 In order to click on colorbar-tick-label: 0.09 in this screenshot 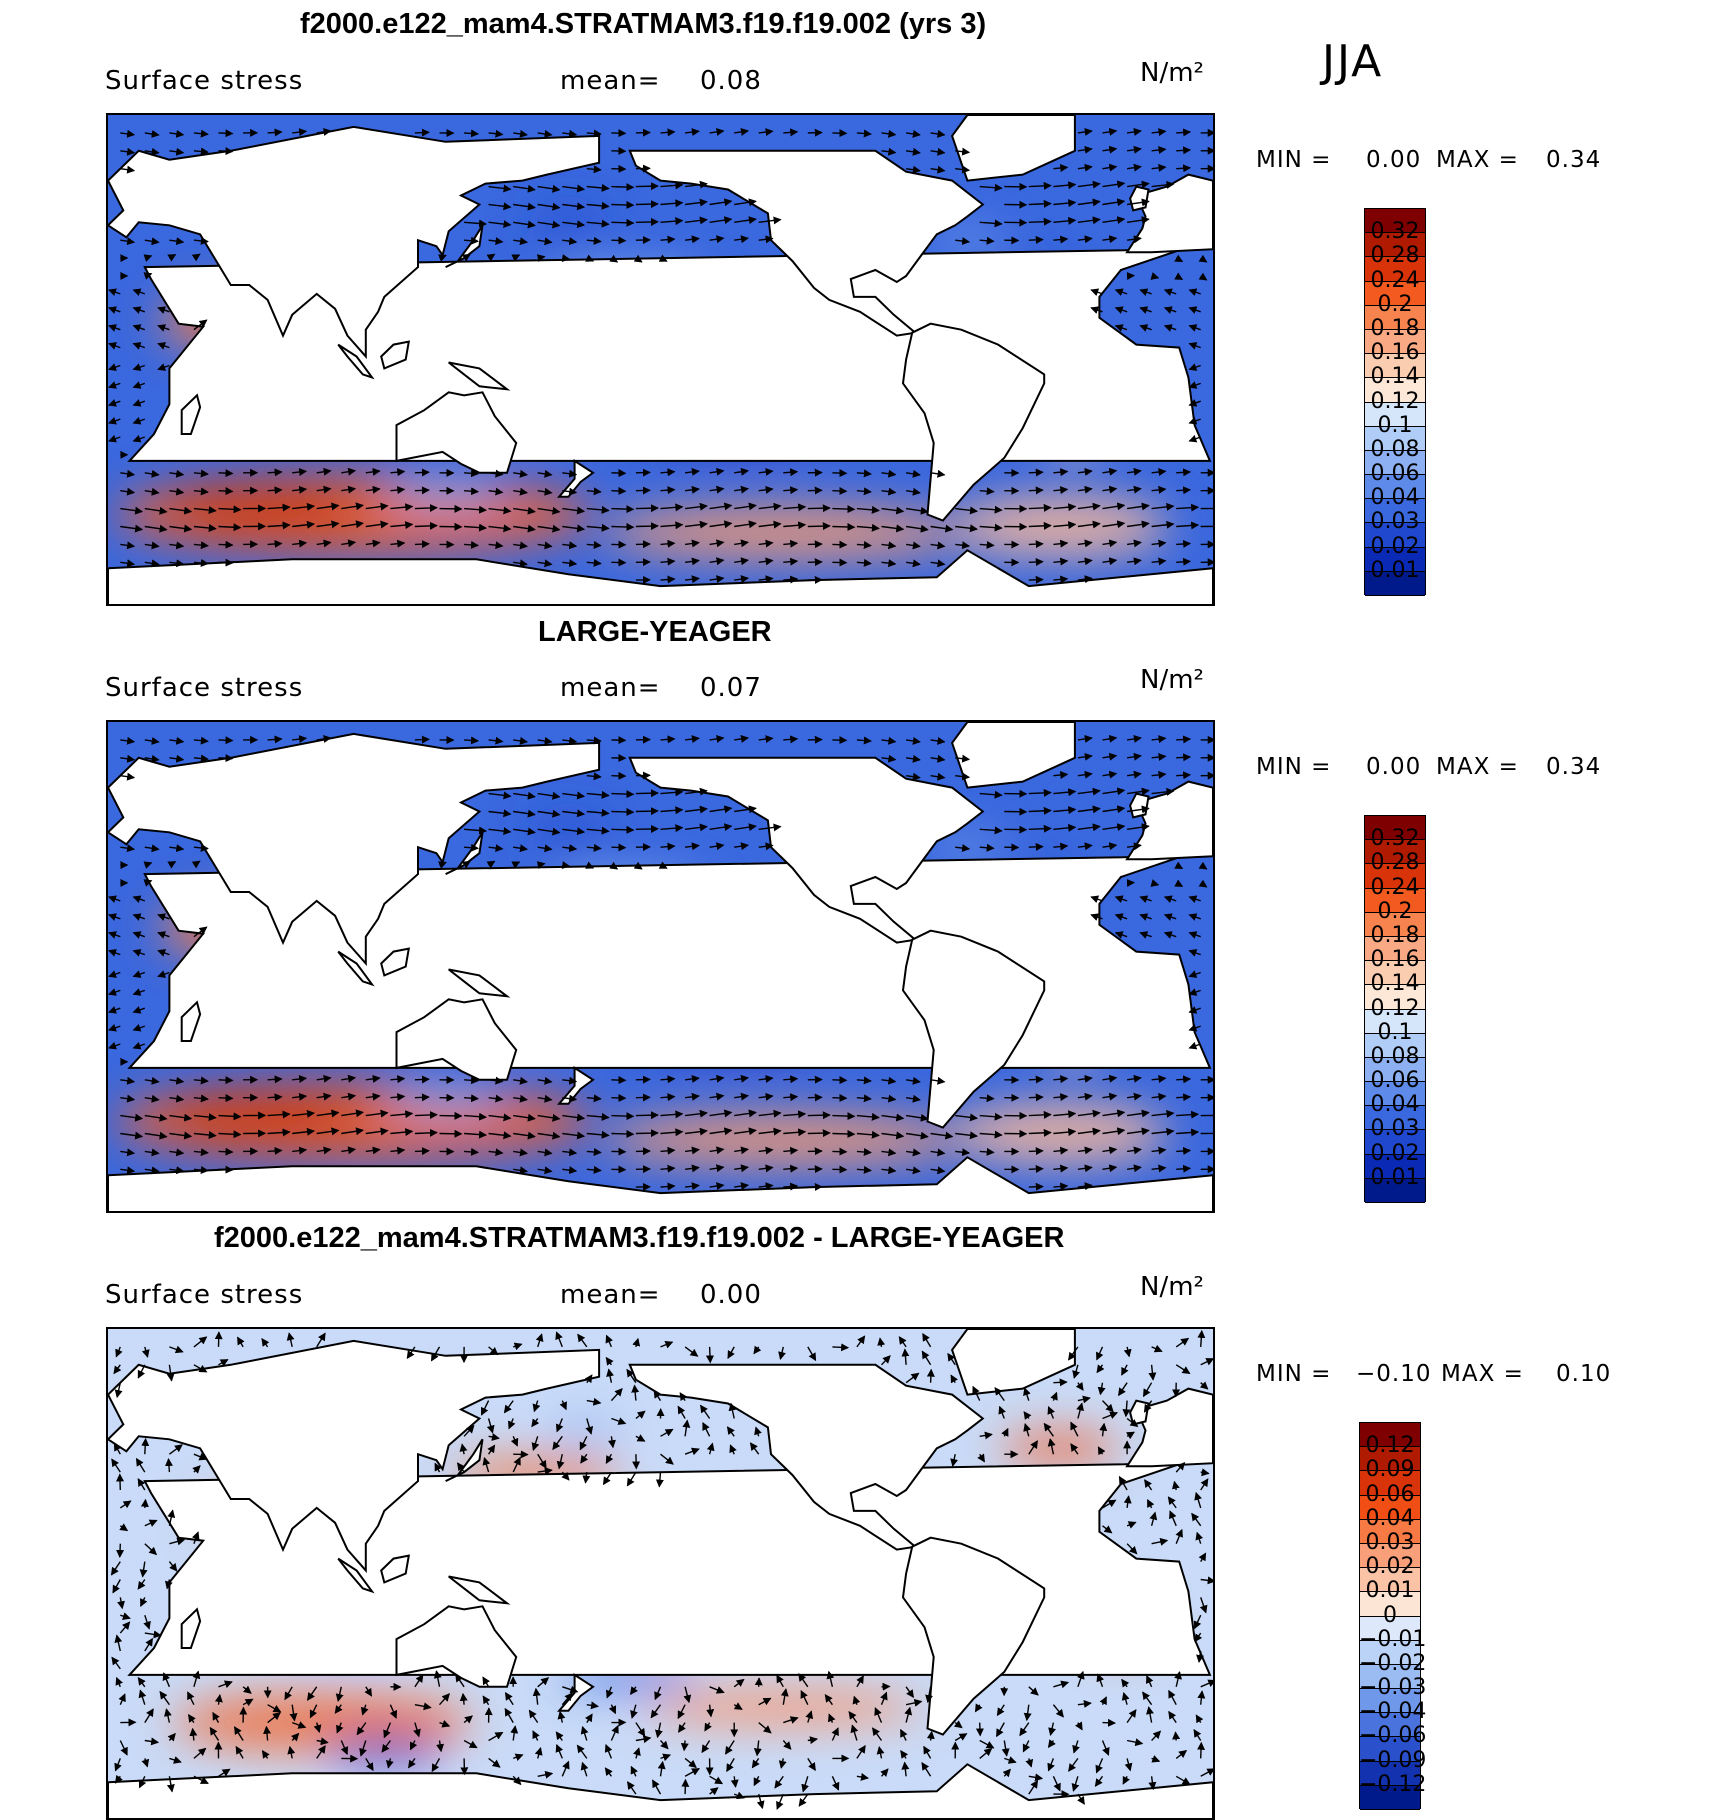, I will do `click(1390, 1469)`.